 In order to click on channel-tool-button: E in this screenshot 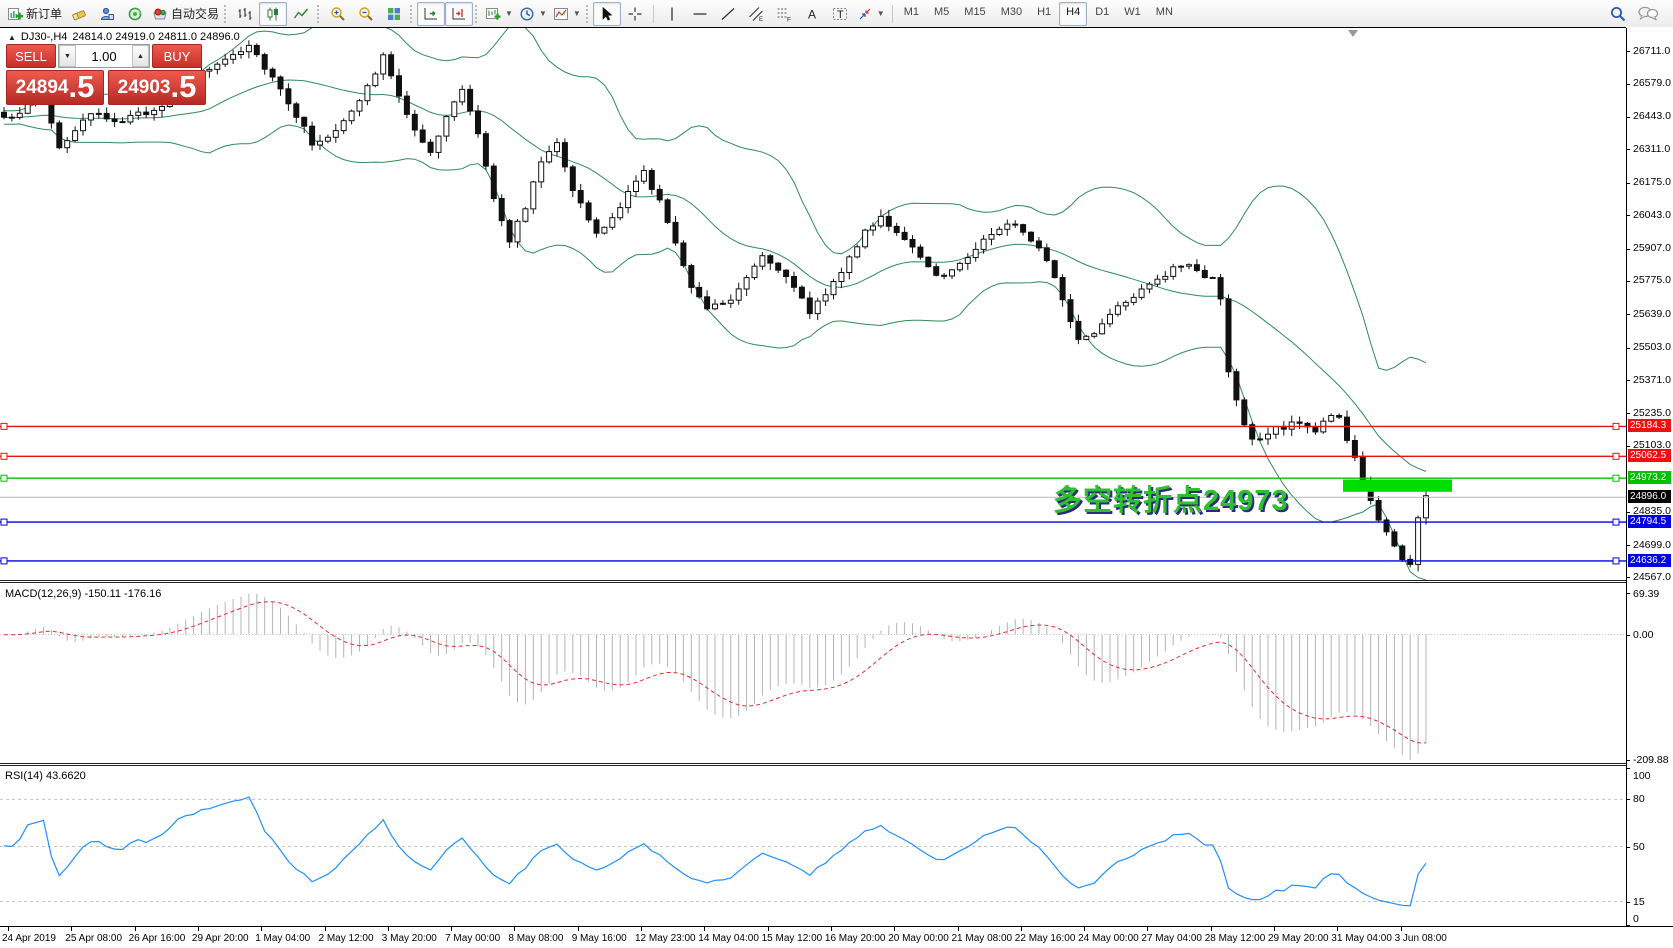, I will do `click(756, 14)`.